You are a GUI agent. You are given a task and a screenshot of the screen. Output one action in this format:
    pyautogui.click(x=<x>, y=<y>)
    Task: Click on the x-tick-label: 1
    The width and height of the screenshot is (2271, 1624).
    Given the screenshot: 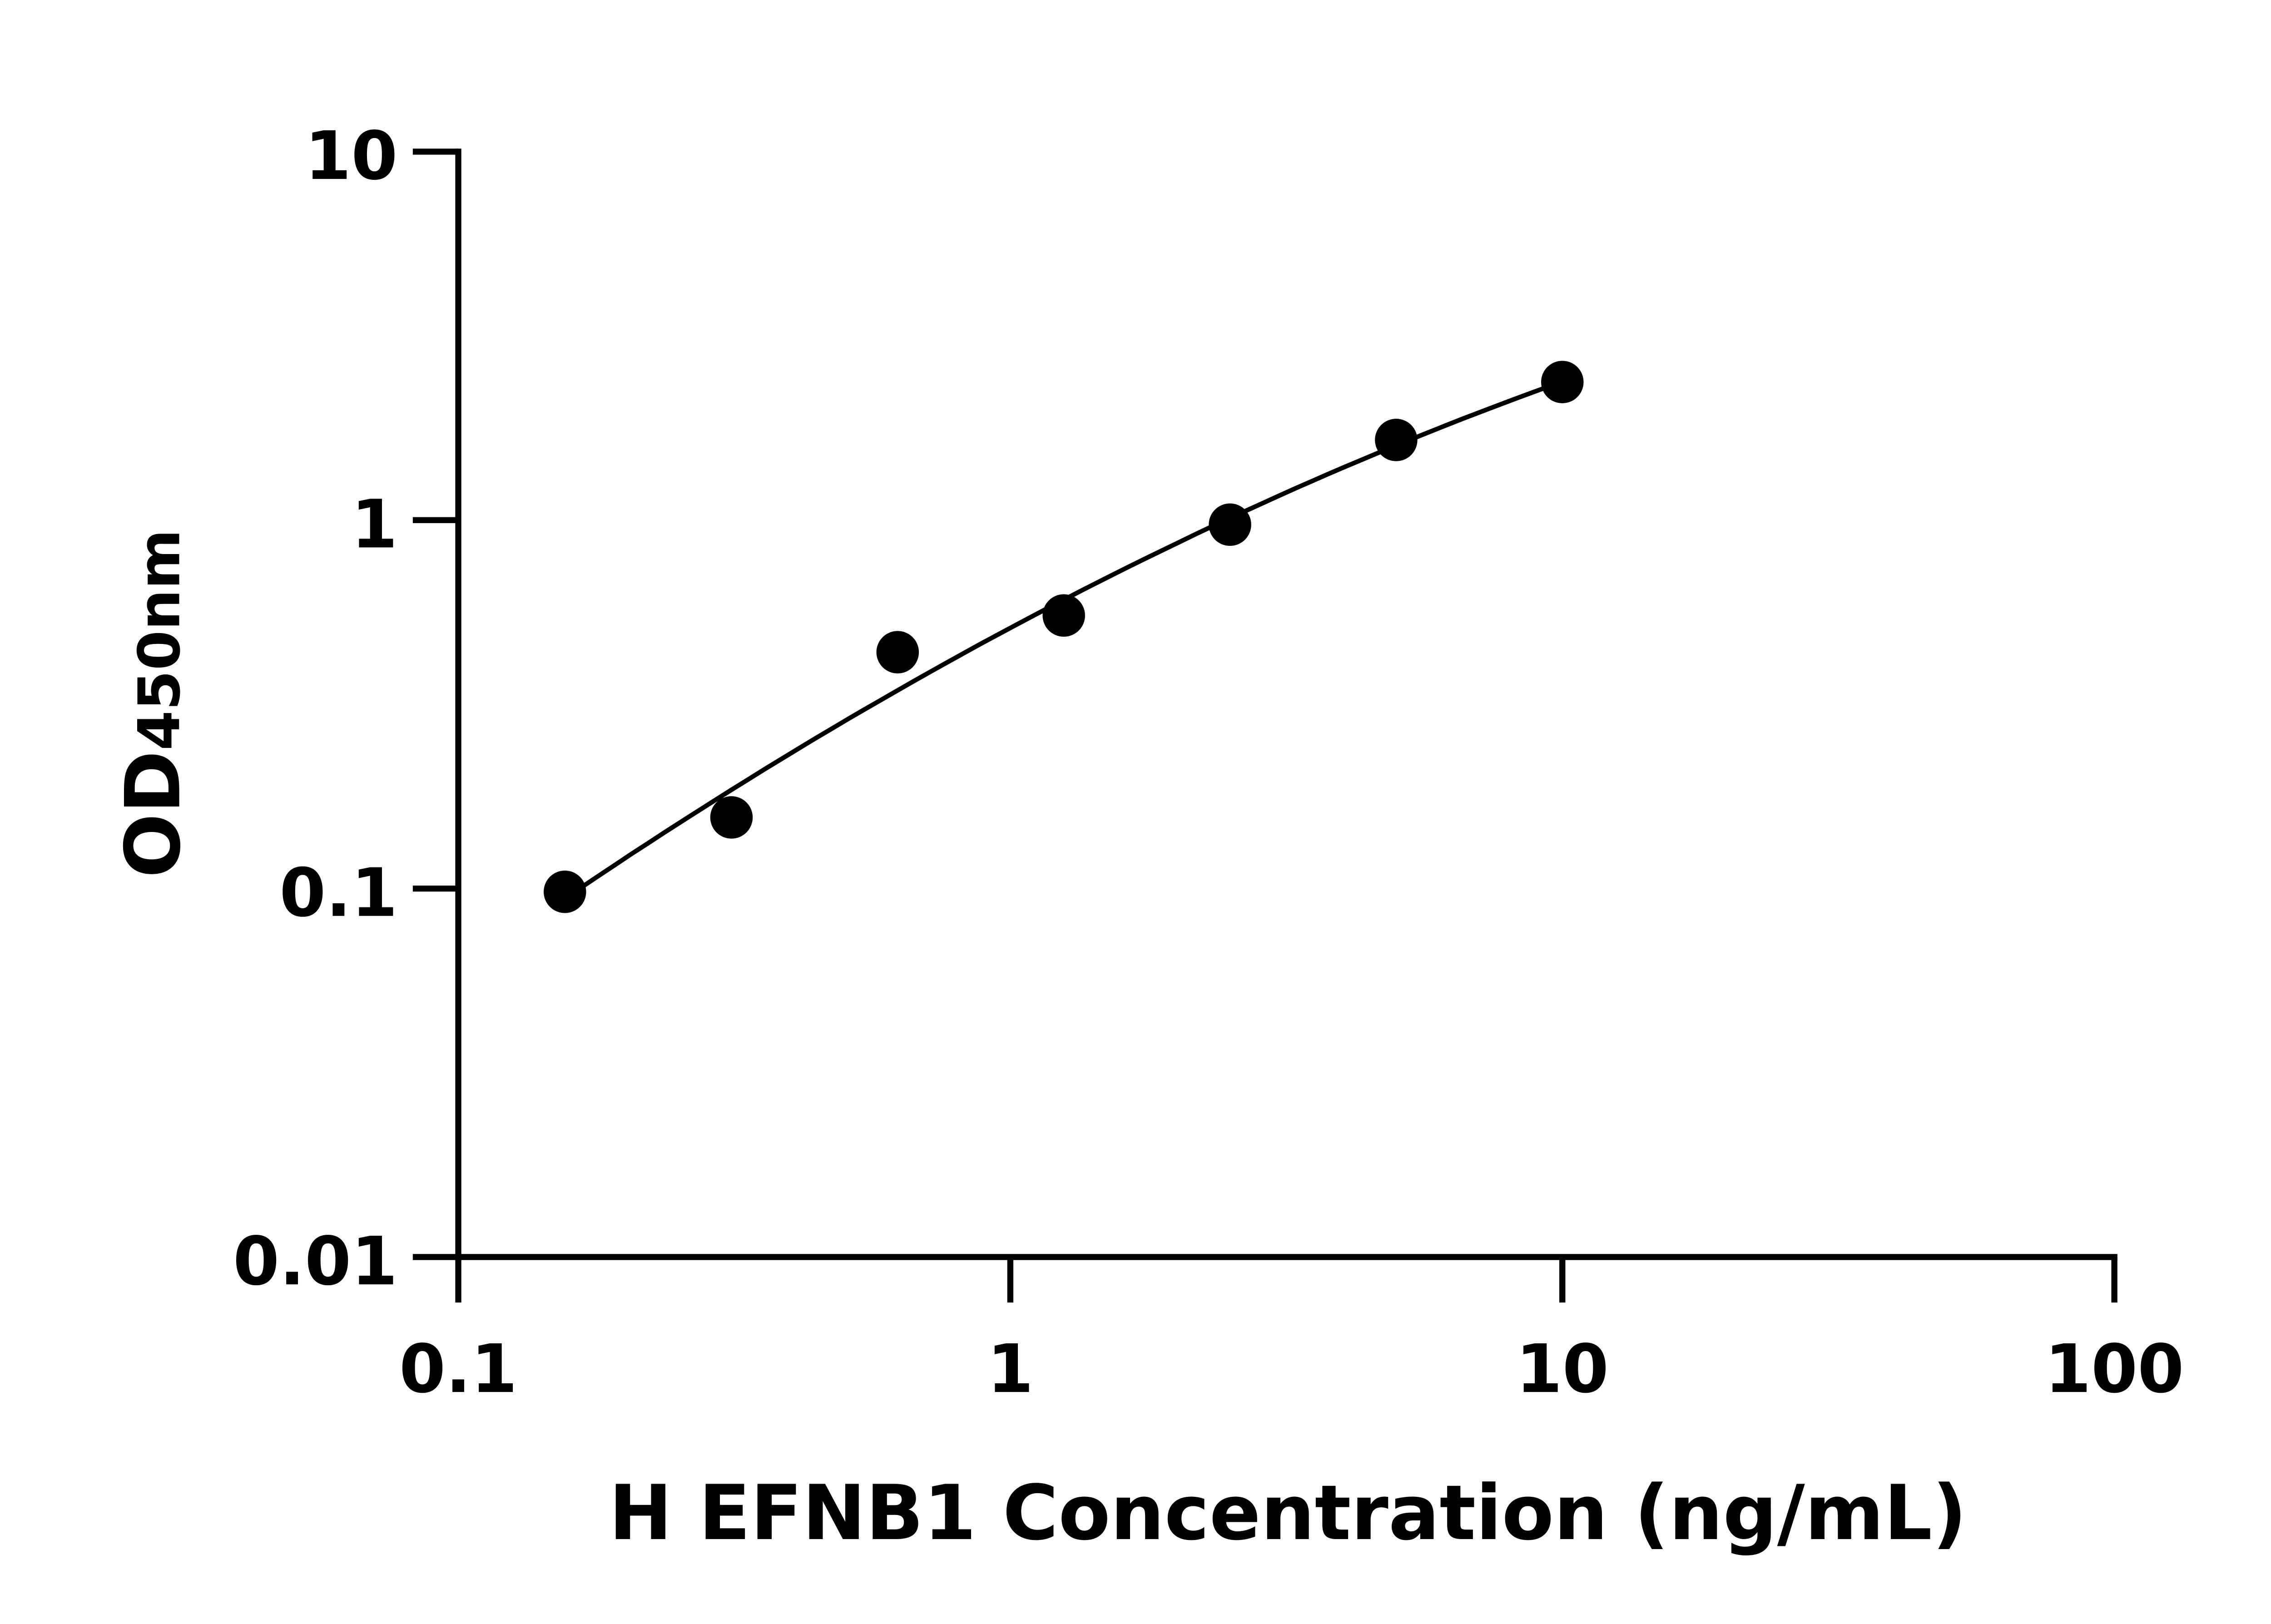 What is the action you would take?
    pyautogui.click(x=1010, y=1369)
    